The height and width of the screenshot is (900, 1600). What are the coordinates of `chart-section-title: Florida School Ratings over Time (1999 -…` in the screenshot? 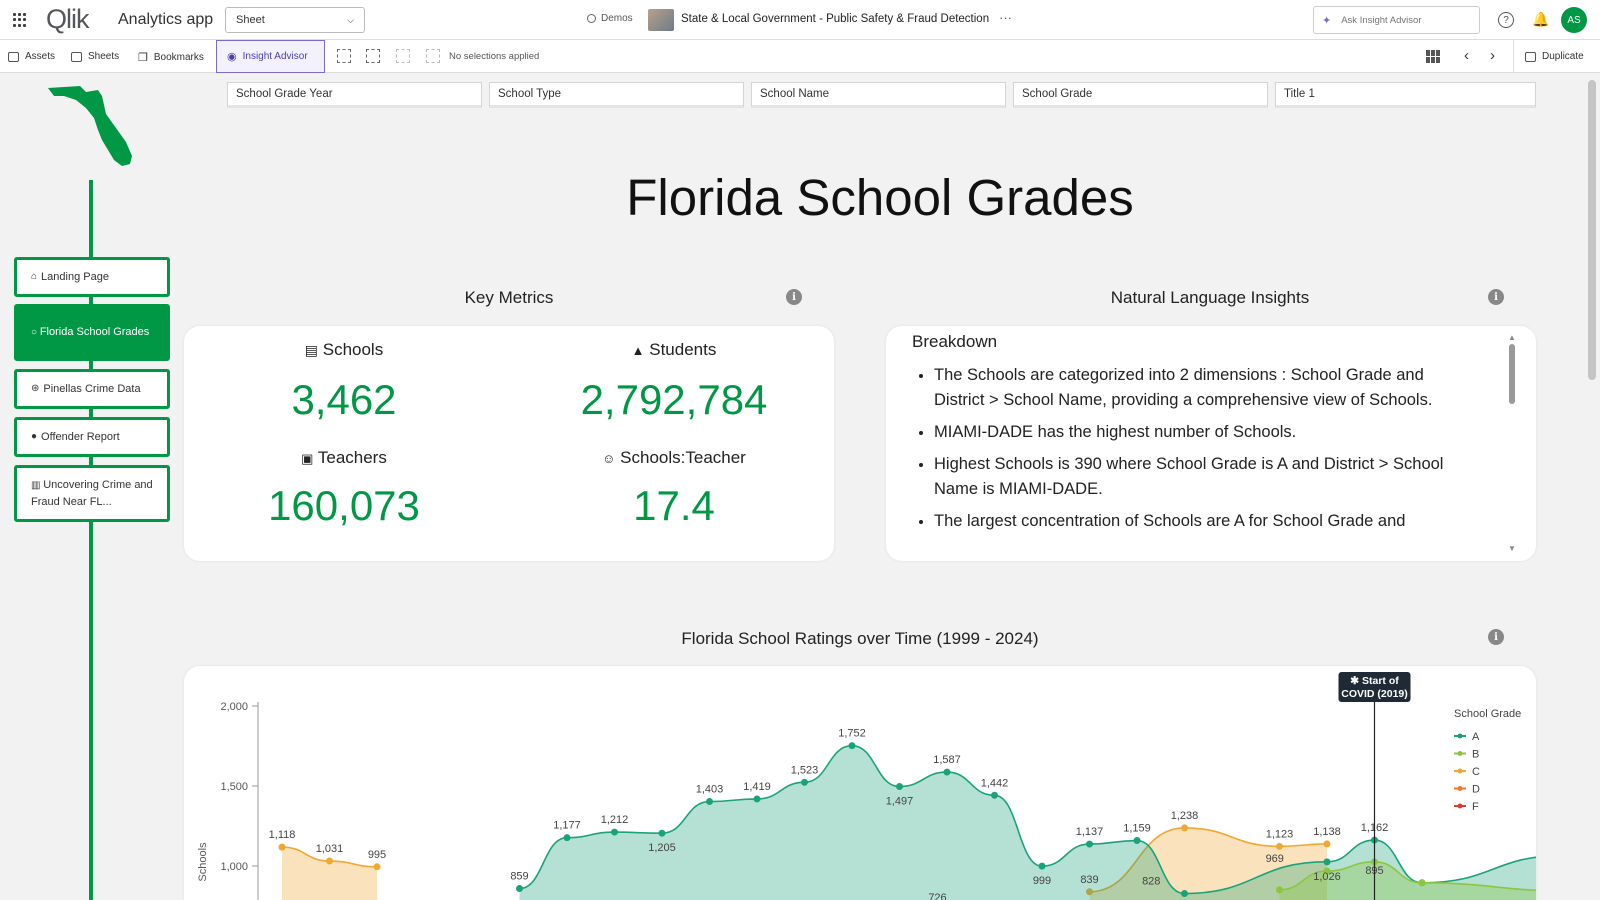 It's located at (860, 638).